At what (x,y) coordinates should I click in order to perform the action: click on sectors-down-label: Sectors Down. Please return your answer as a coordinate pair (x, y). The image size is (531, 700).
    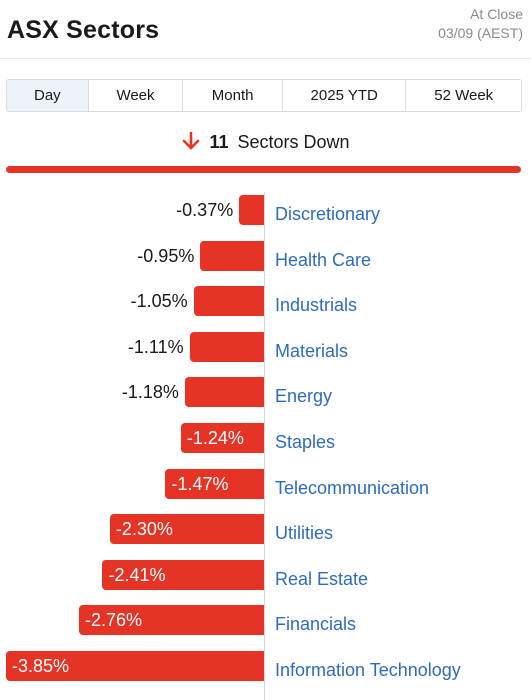
    Looking at the image, I should click on (293, 142).